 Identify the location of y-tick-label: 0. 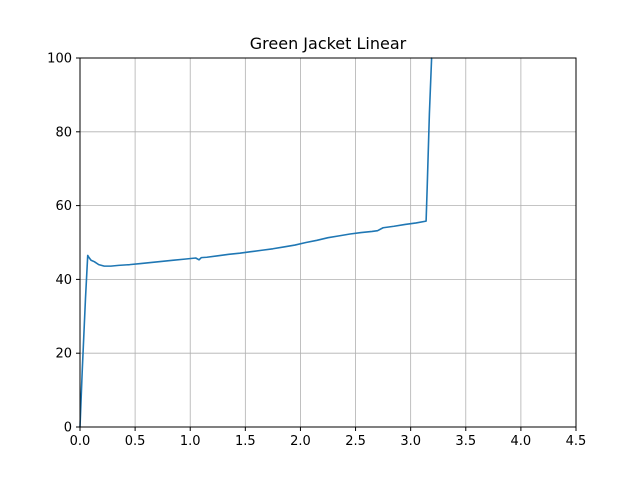
(68, 428).